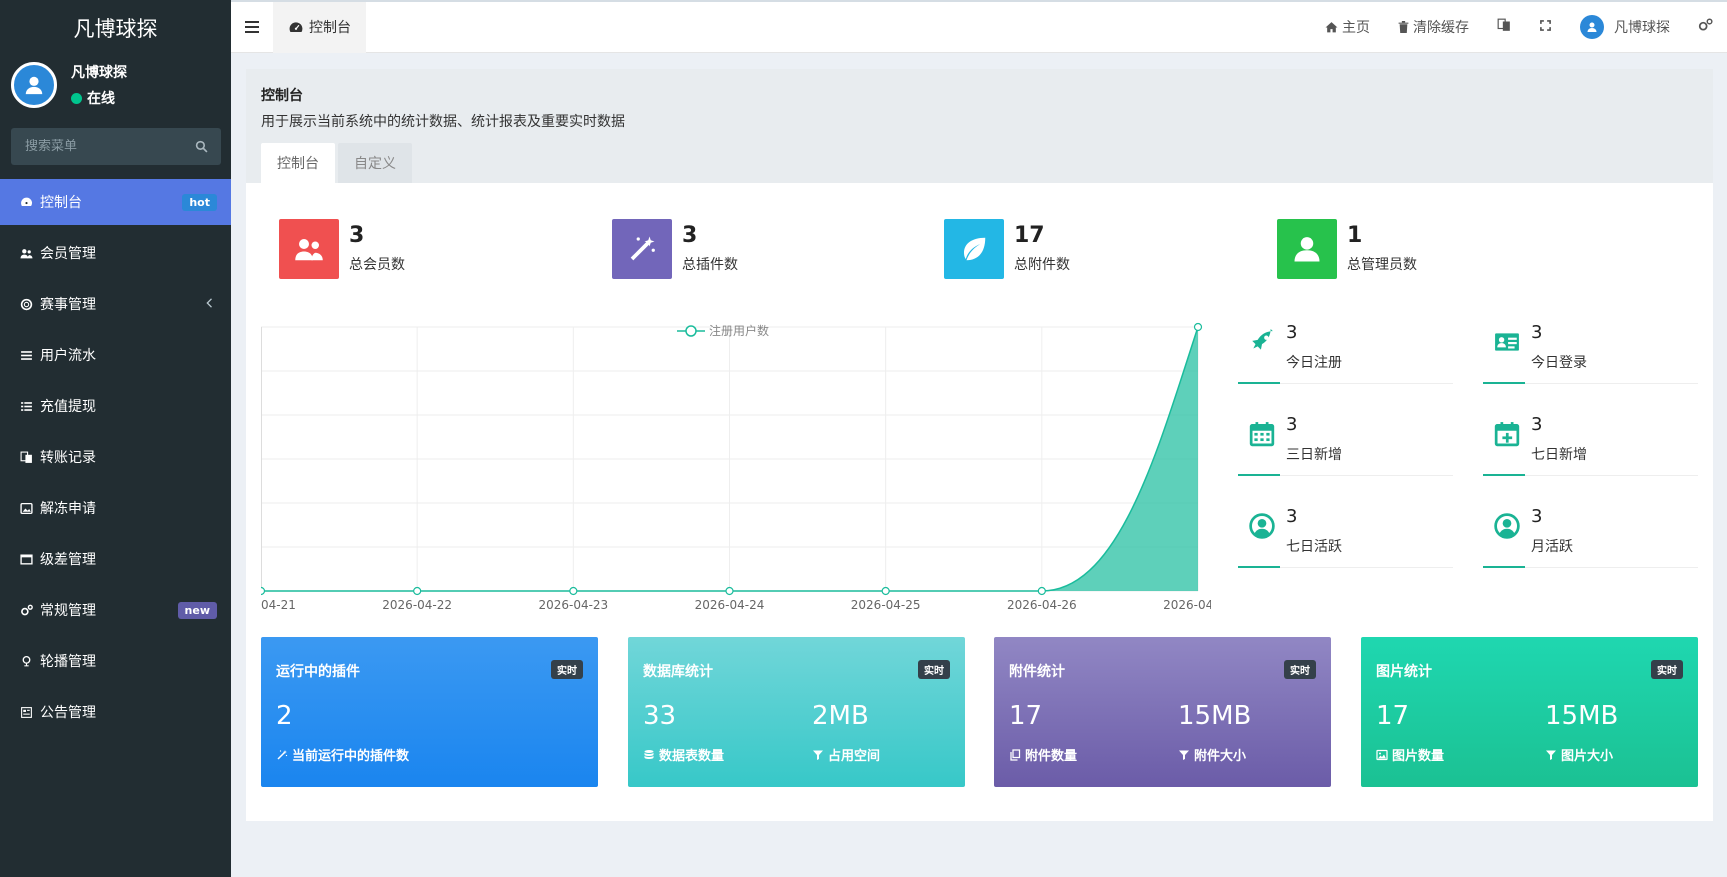 The height and width of the screenshot is (877, 1727). Describe the element at coordinates (115, 610) in the screenshot. I see `sidebar-item-8: 常规管理 new` at that location.